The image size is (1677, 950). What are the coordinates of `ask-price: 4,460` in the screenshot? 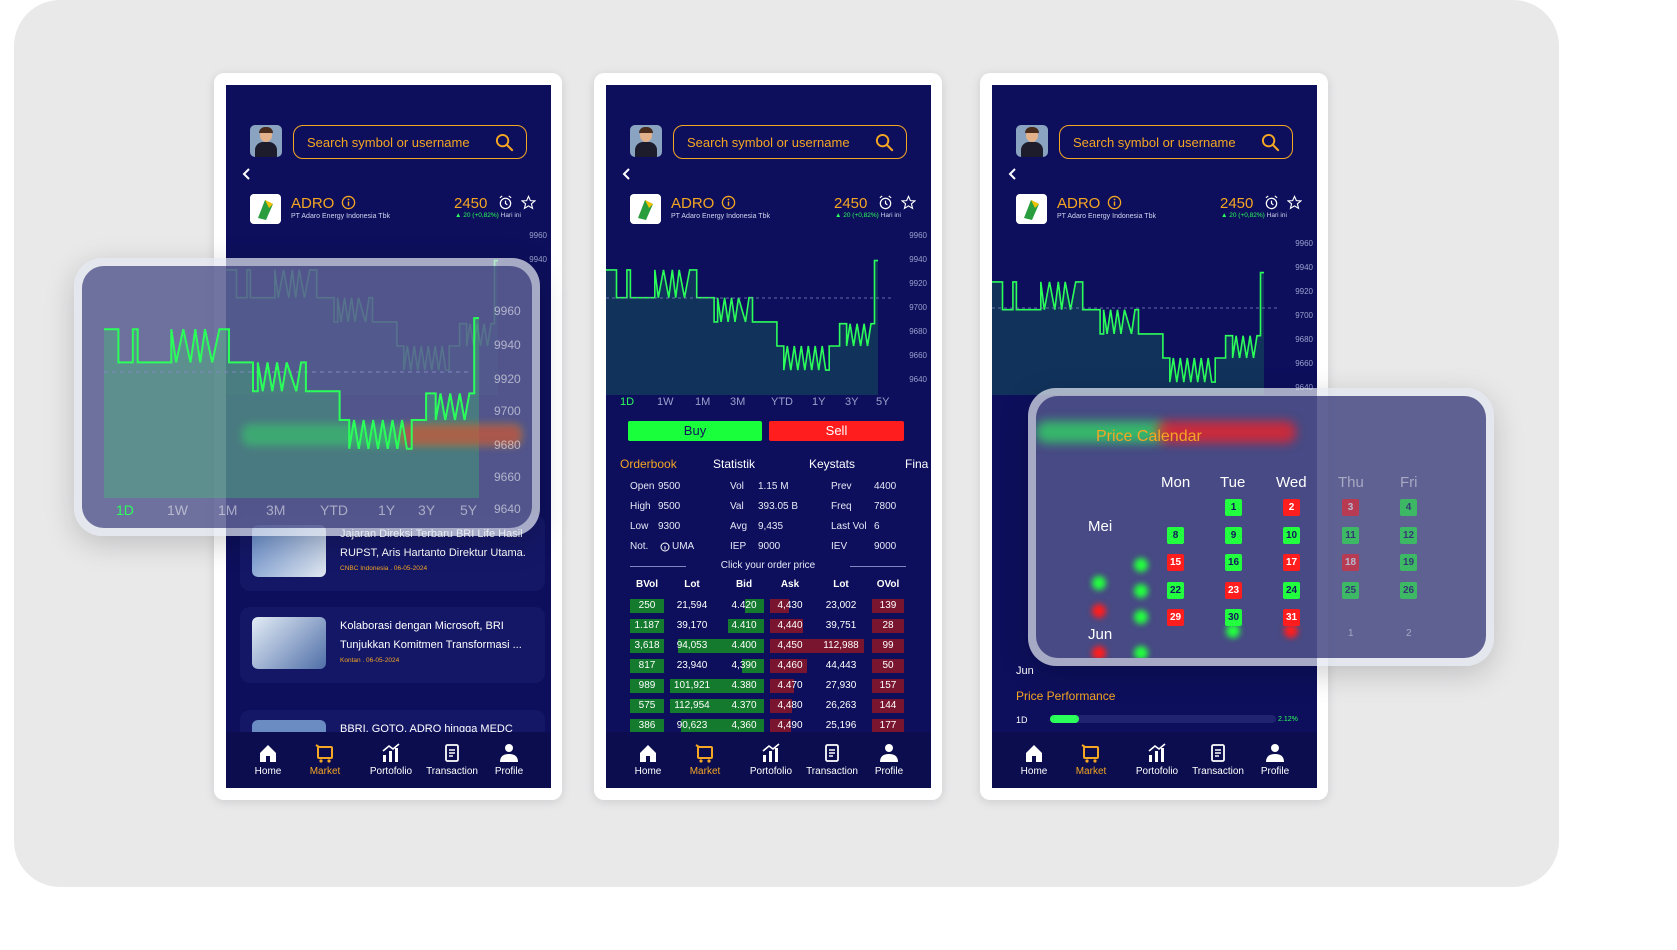 It's located at (790, 665).